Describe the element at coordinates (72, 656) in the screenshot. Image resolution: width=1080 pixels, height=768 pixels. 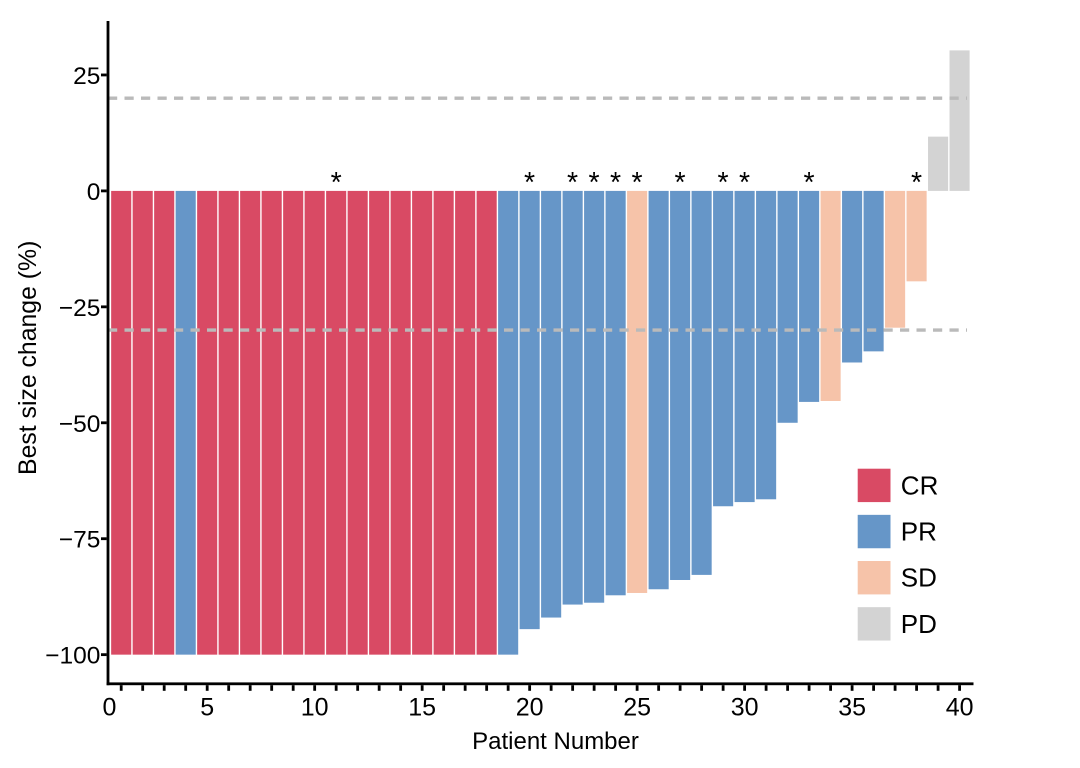
I see `svg-text: −100` at that location.